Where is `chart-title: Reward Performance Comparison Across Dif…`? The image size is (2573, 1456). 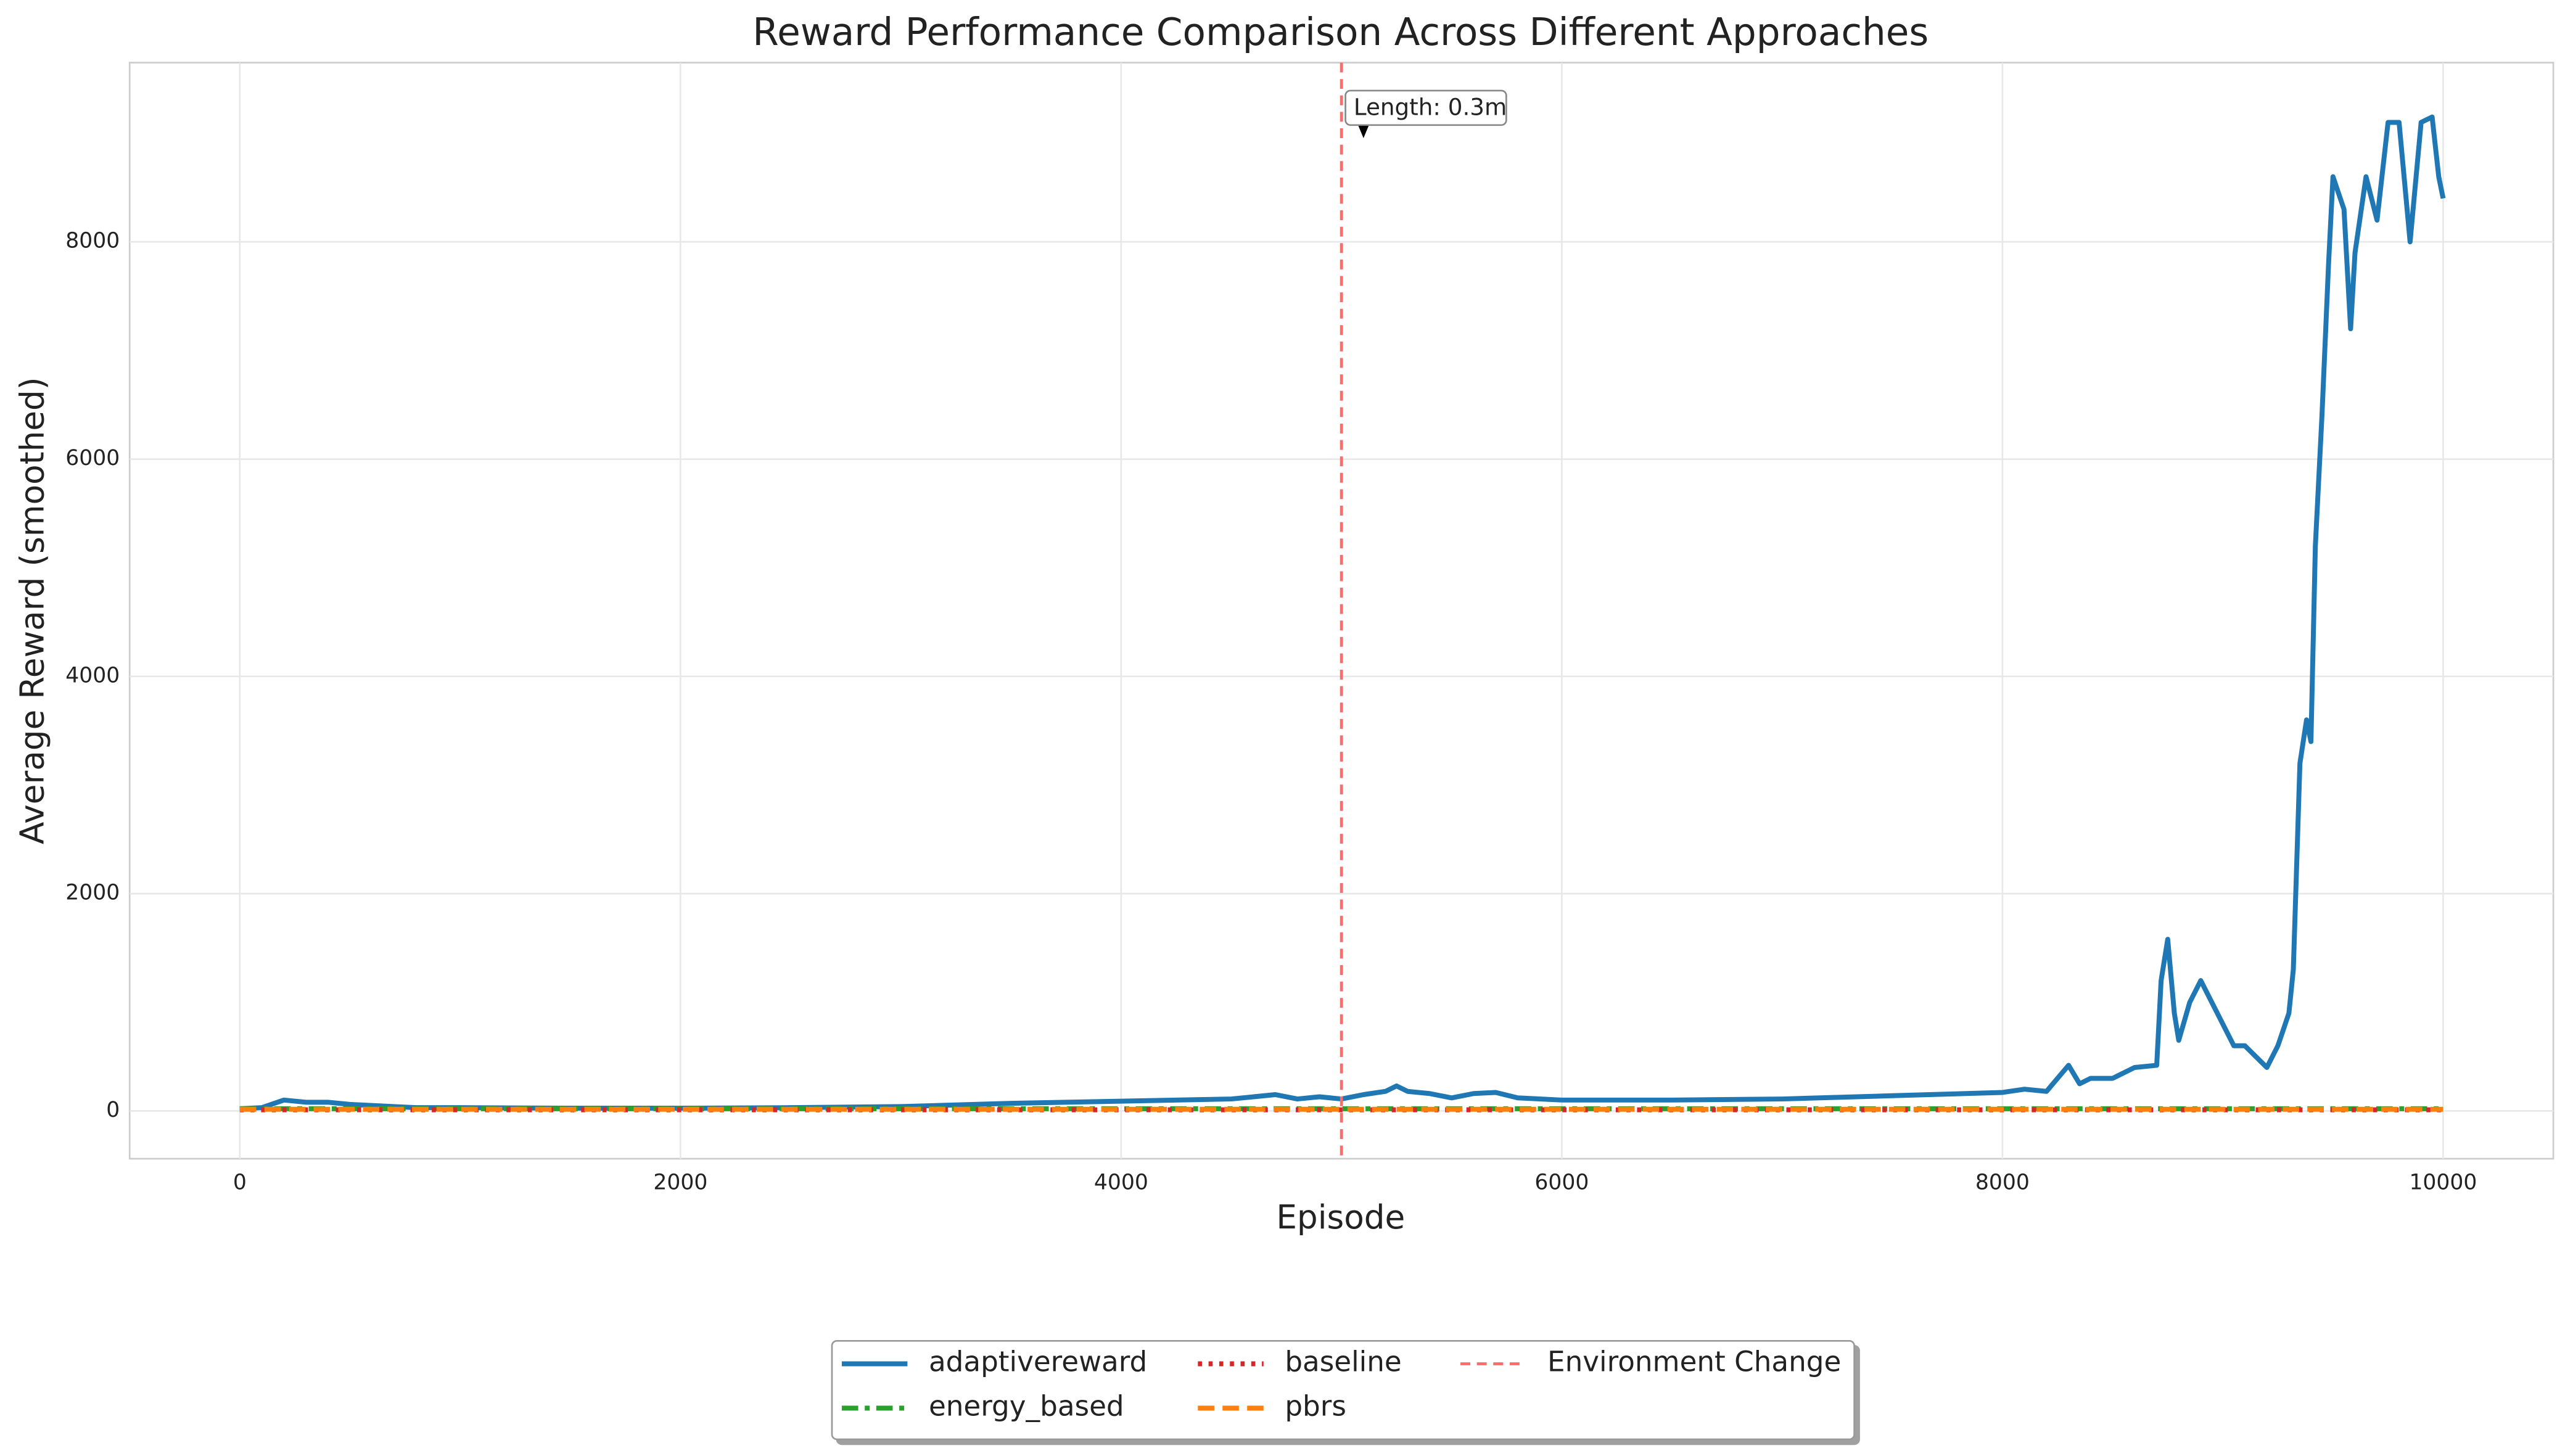 chart-title: Reward Performance Comparison Across Dif… is located at coordinates (1340, 32).